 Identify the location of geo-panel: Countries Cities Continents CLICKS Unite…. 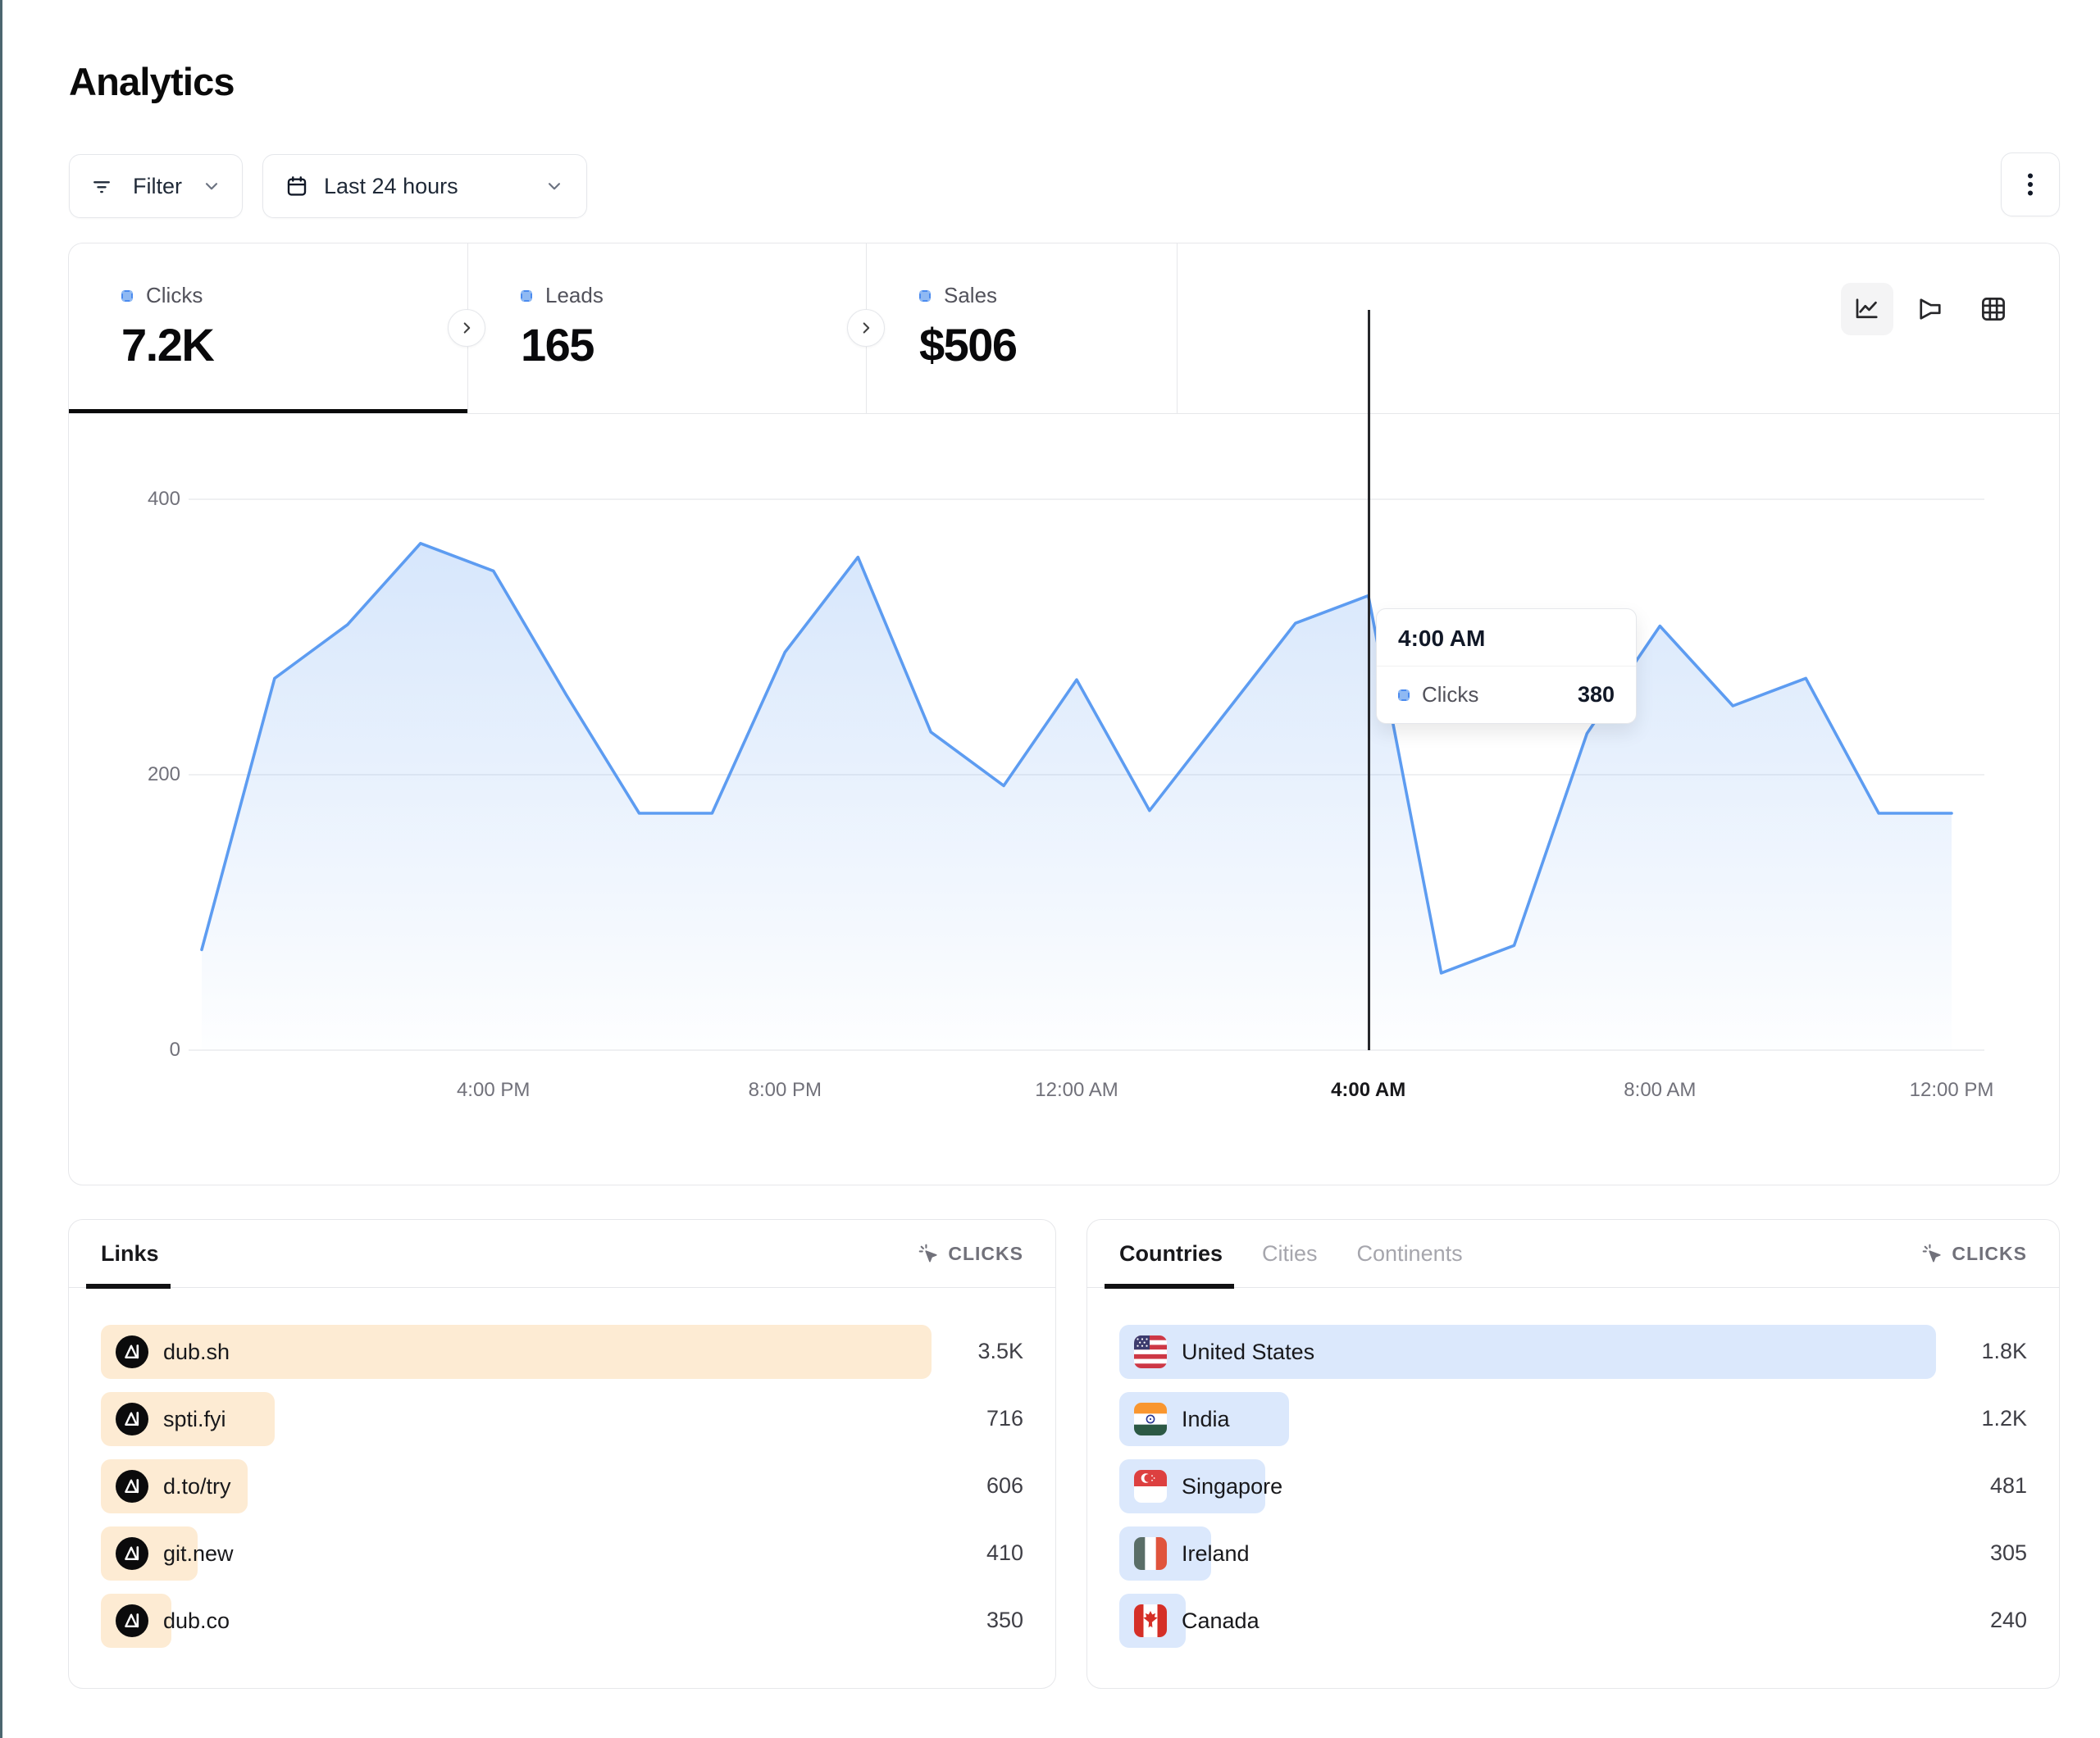
(1573, 1454).